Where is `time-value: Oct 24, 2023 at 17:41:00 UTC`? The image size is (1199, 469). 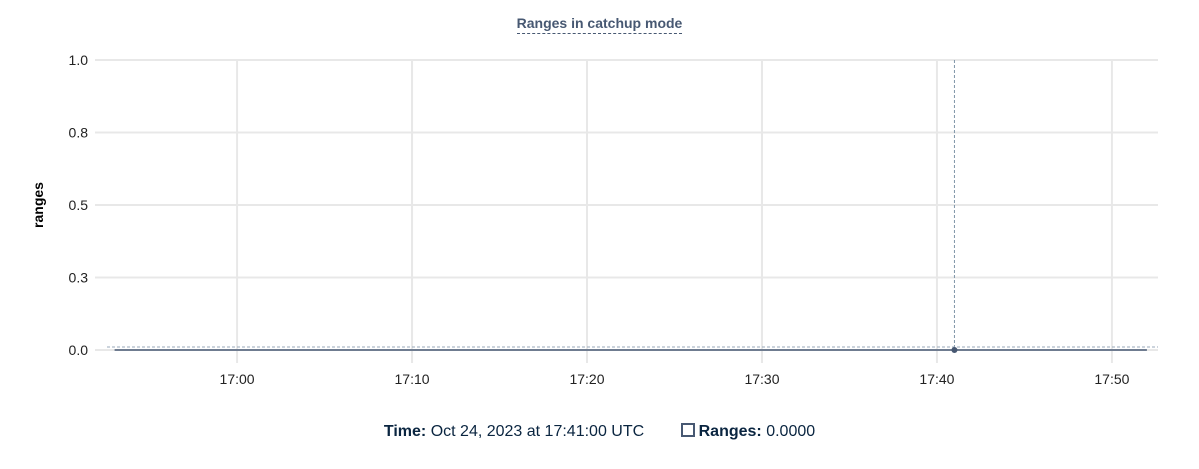 time-value: Oct 24, 2023 at 17:41:00 UTC is located at coordinates (537, 431).